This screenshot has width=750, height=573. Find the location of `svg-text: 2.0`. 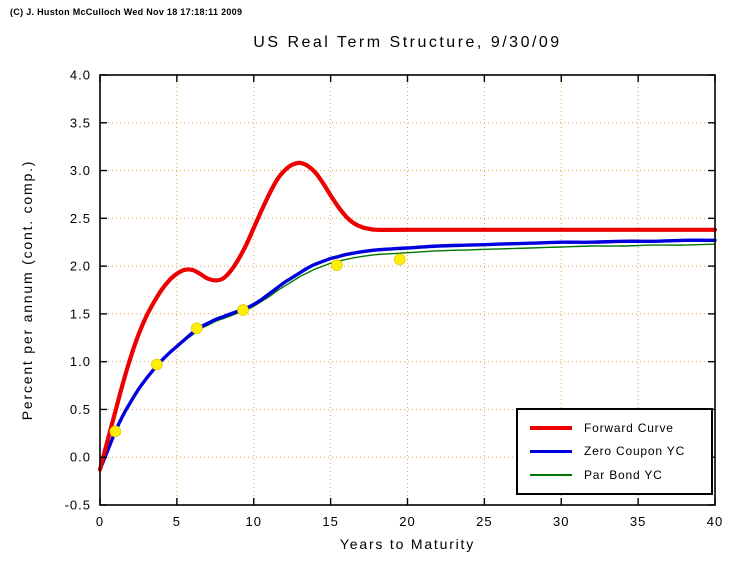

svg-text: 2.0 is located at coordinates (80, 266).